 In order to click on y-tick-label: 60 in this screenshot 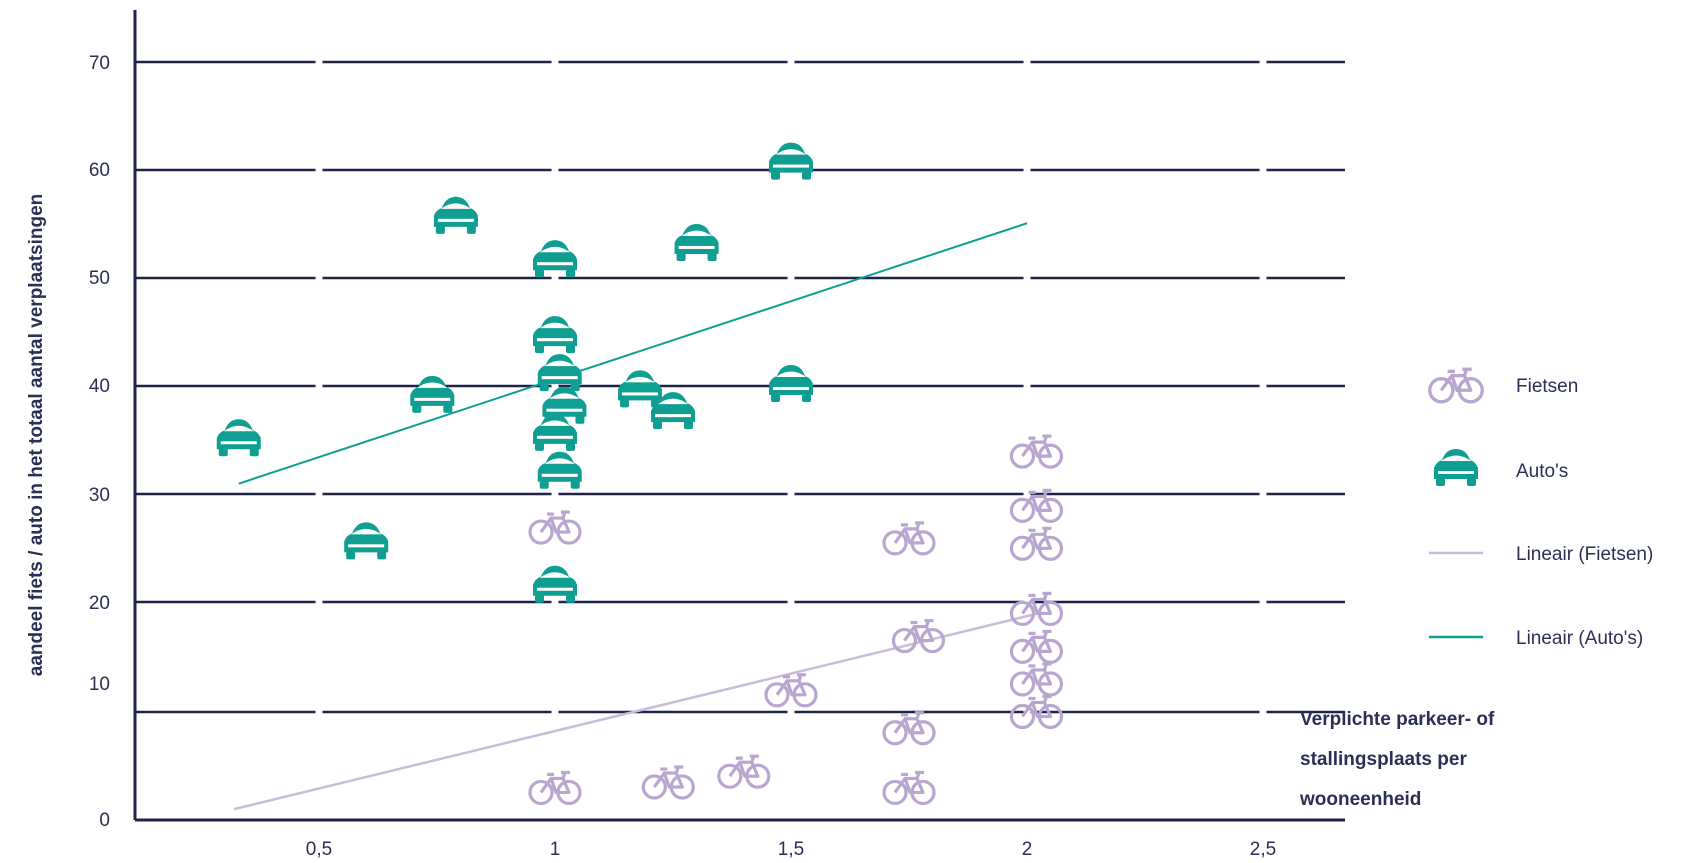, I will do `click(99, 170)`.